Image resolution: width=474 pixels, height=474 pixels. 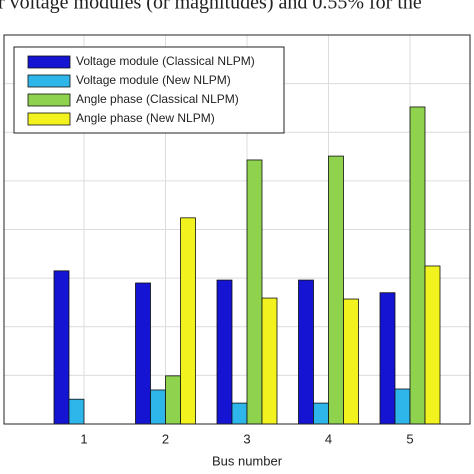 I want to click on legend-label: Voltage module (New NLPM), so click(x=153, y=80).